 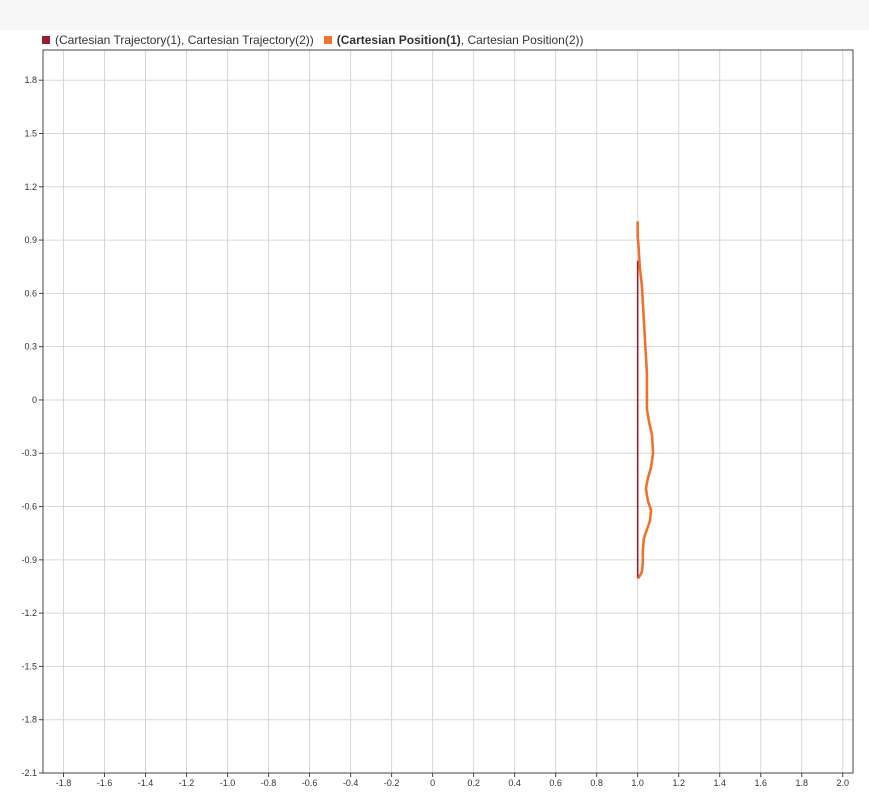 What do you see at coordinates (34, 400) in the screenshot?
I see `y-tick-label: 0` at bounding box center [34, 400].